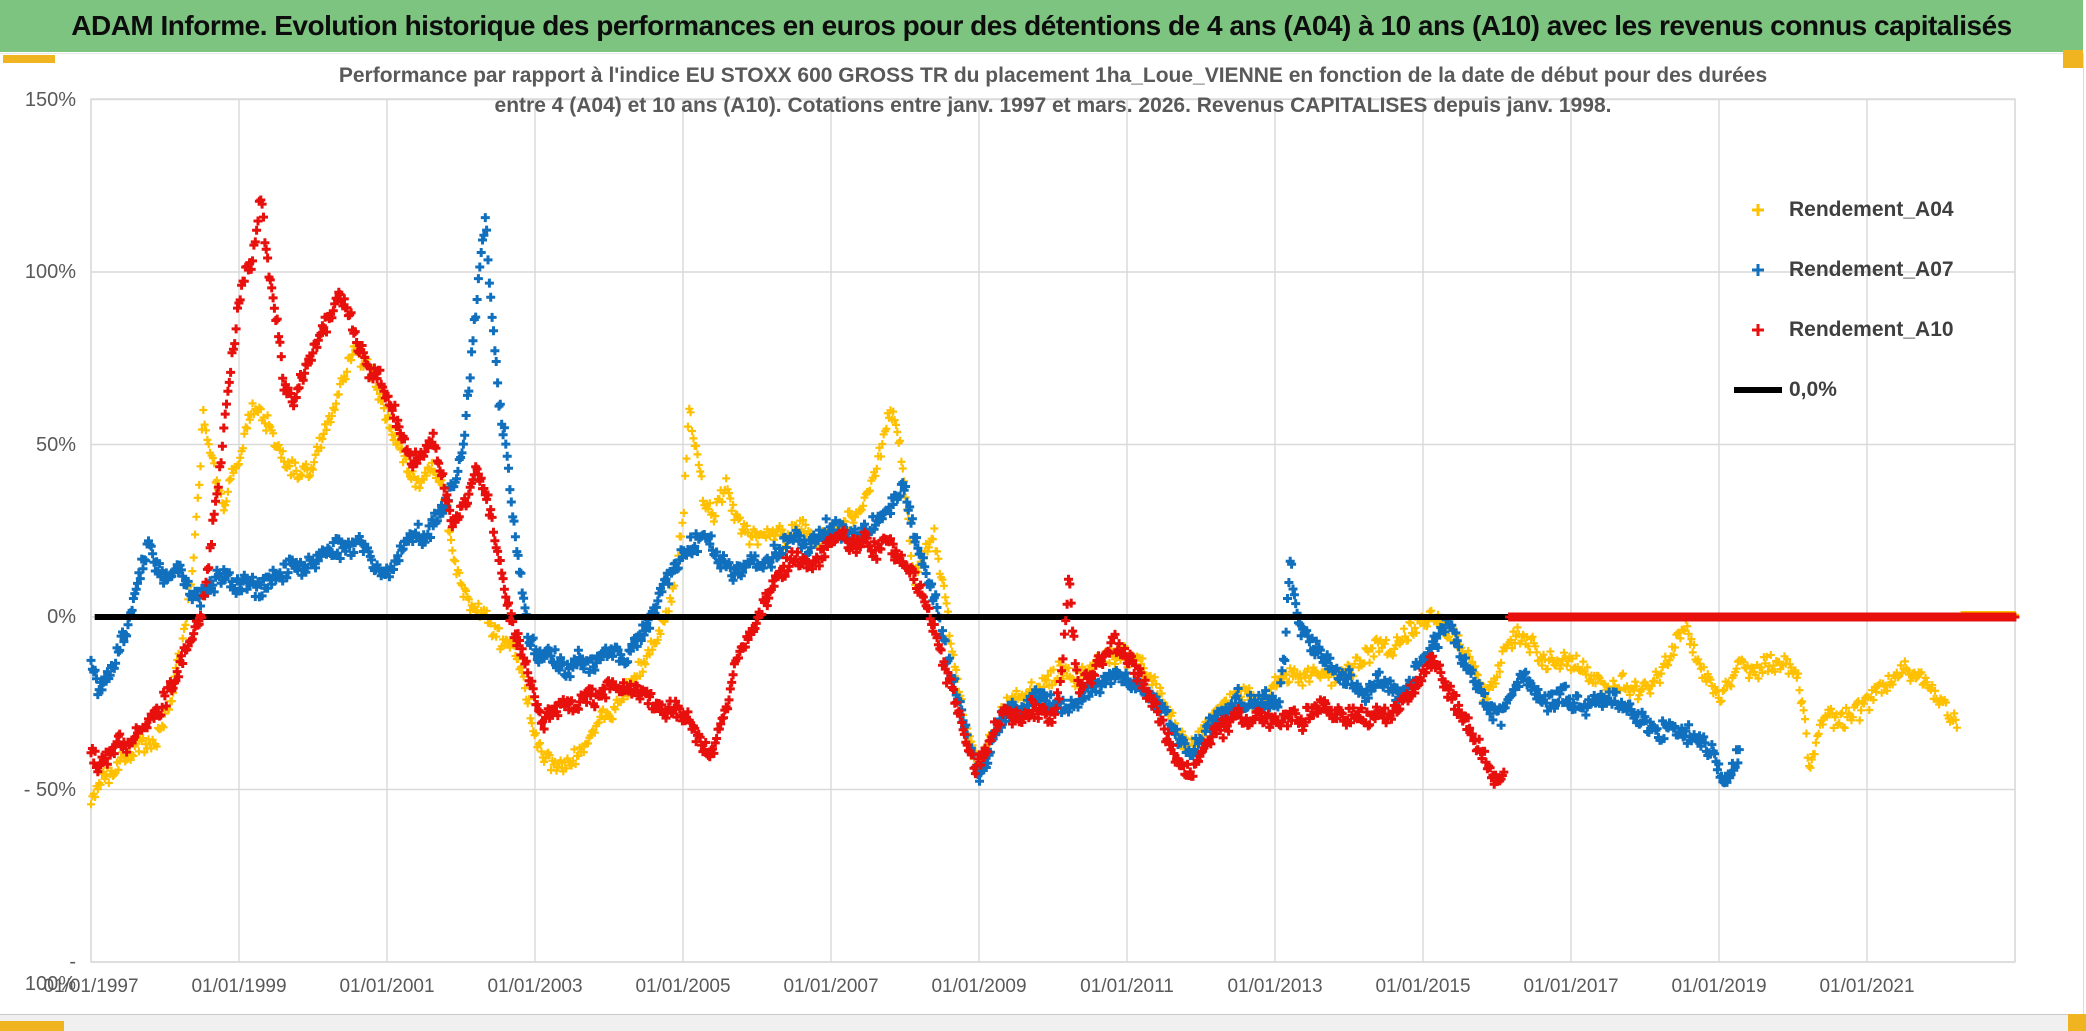 This screenshot has width=2086, height=1031. Describe the element at coordinates (683, 986) in the screenshot. I see `x-tick-label: 01/01/2005` at that location.